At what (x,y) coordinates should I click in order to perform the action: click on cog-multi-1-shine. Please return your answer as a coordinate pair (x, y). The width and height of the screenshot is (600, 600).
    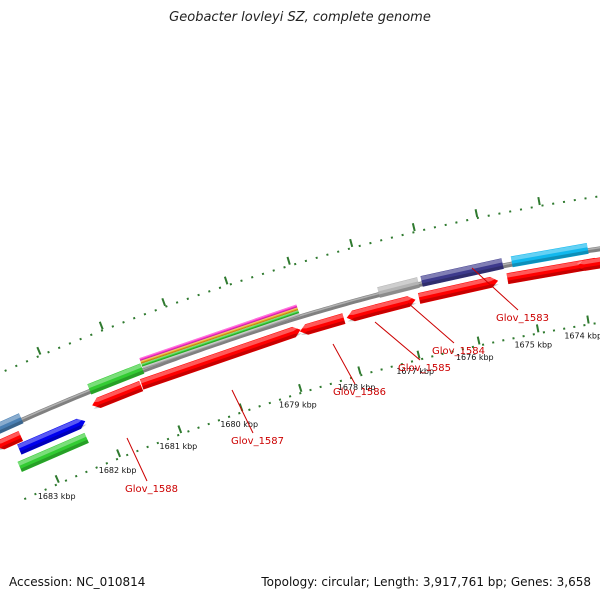
    Looking at the image, I should click on (221, 340).